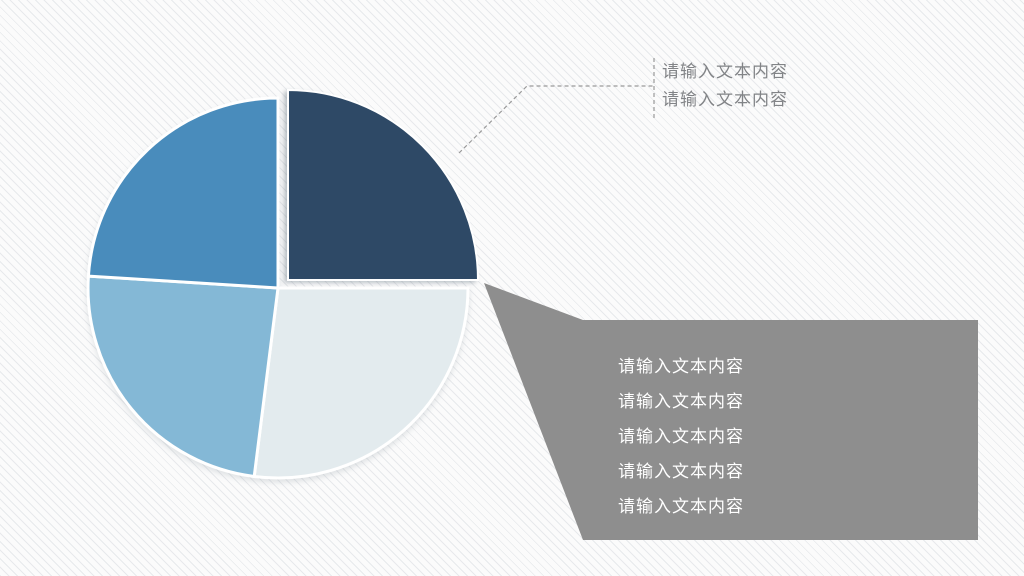  Describe the element at coordinates (725, 99) in the screenshot. I see `top-label-line-2: 请输入文本内容` at that location.